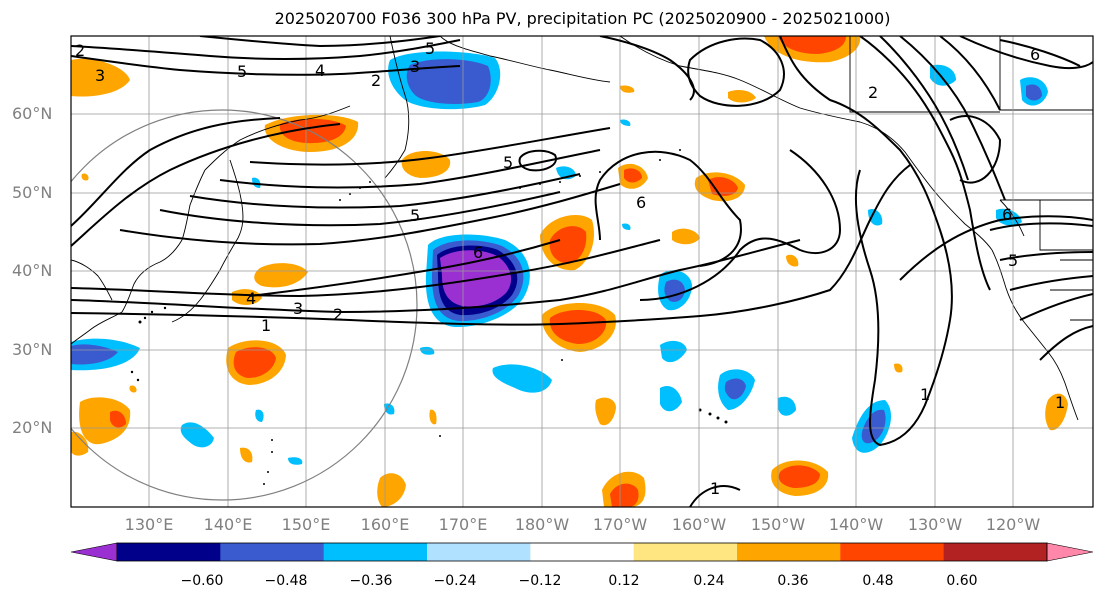 The height and width of the screenshot is (601, 1105). What do you see at coordinates (371, 581) in the screenshot?
I see `colorbar-tick-label: −0.36` at bounding box center [371, 581].